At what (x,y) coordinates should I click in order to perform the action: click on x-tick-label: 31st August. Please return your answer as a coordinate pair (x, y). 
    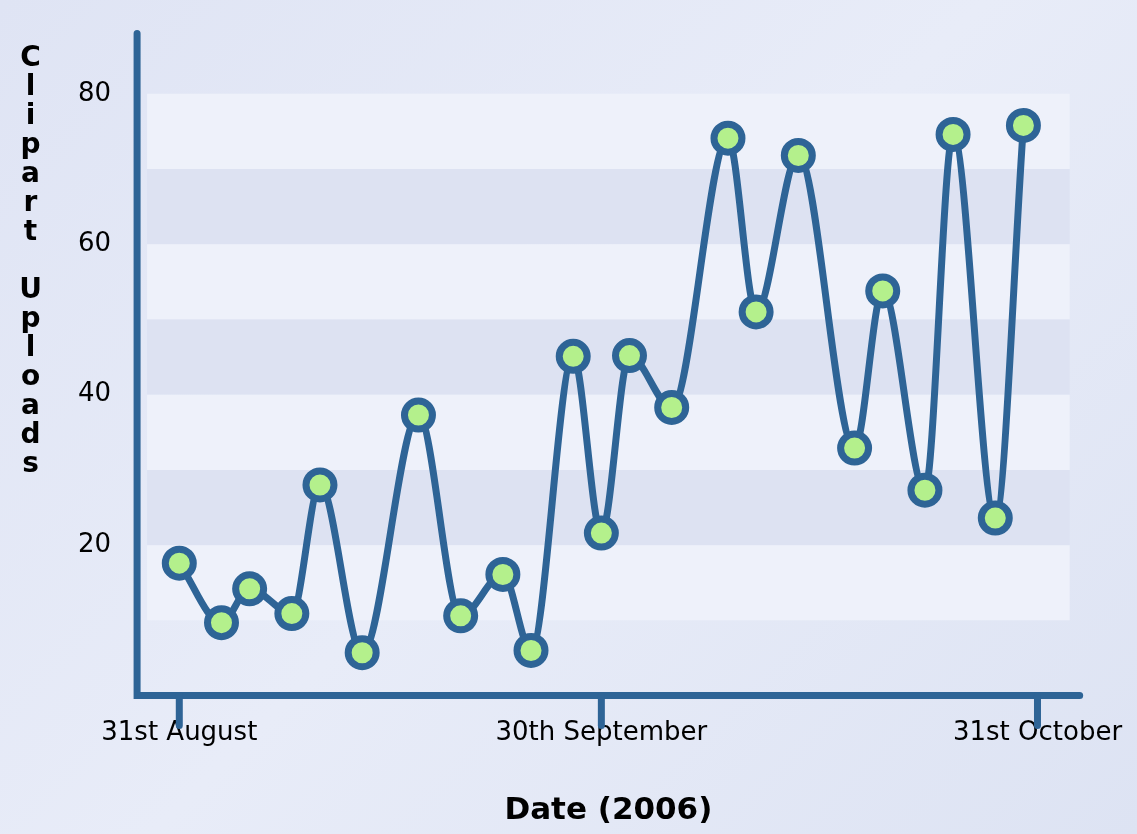
    Looking at the image, I should click on (179, 730).